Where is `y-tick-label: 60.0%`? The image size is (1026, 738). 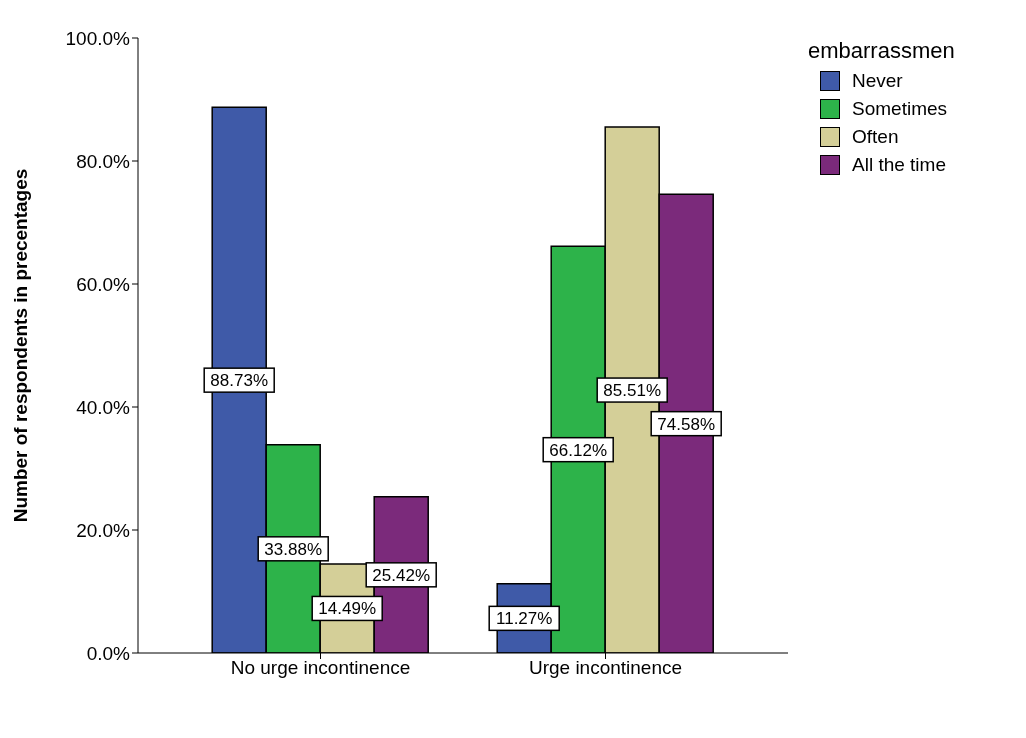
y-tick-label: 60.0% is located at coordinates (103, 284).